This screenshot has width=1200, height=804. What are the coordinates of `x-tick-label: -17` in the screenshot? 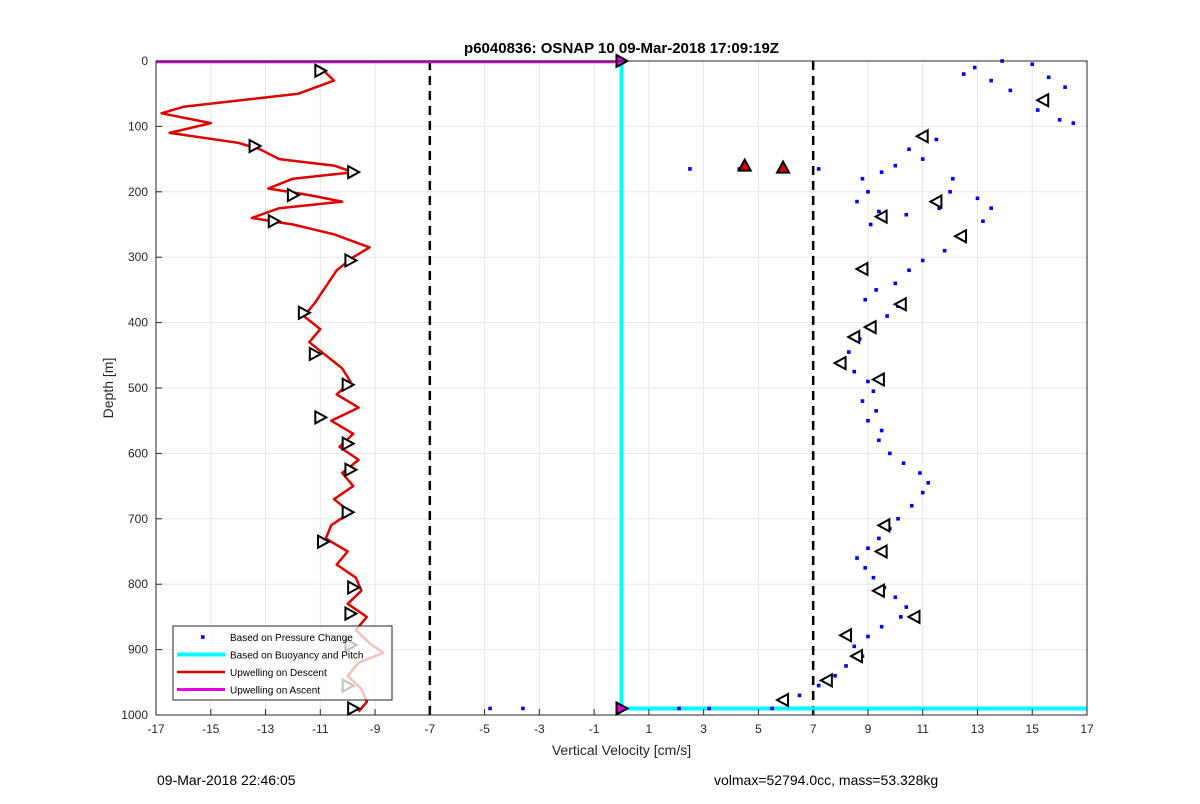 It's located at (156, 729).